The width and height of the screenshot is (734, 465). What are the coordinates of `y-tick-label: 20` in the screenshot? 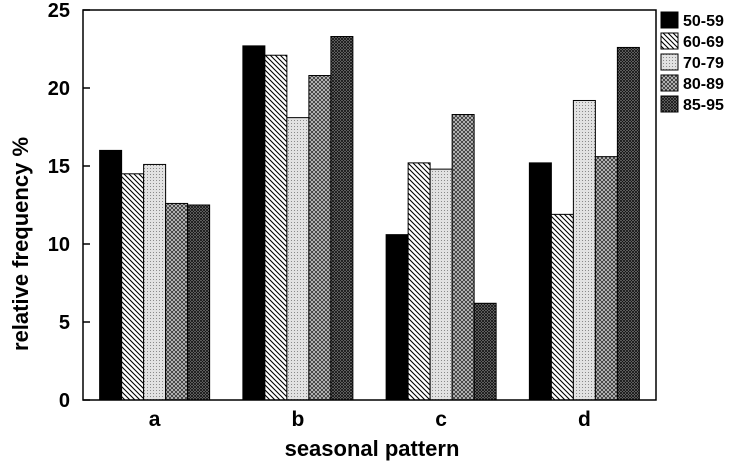 It's located at (59, 89).